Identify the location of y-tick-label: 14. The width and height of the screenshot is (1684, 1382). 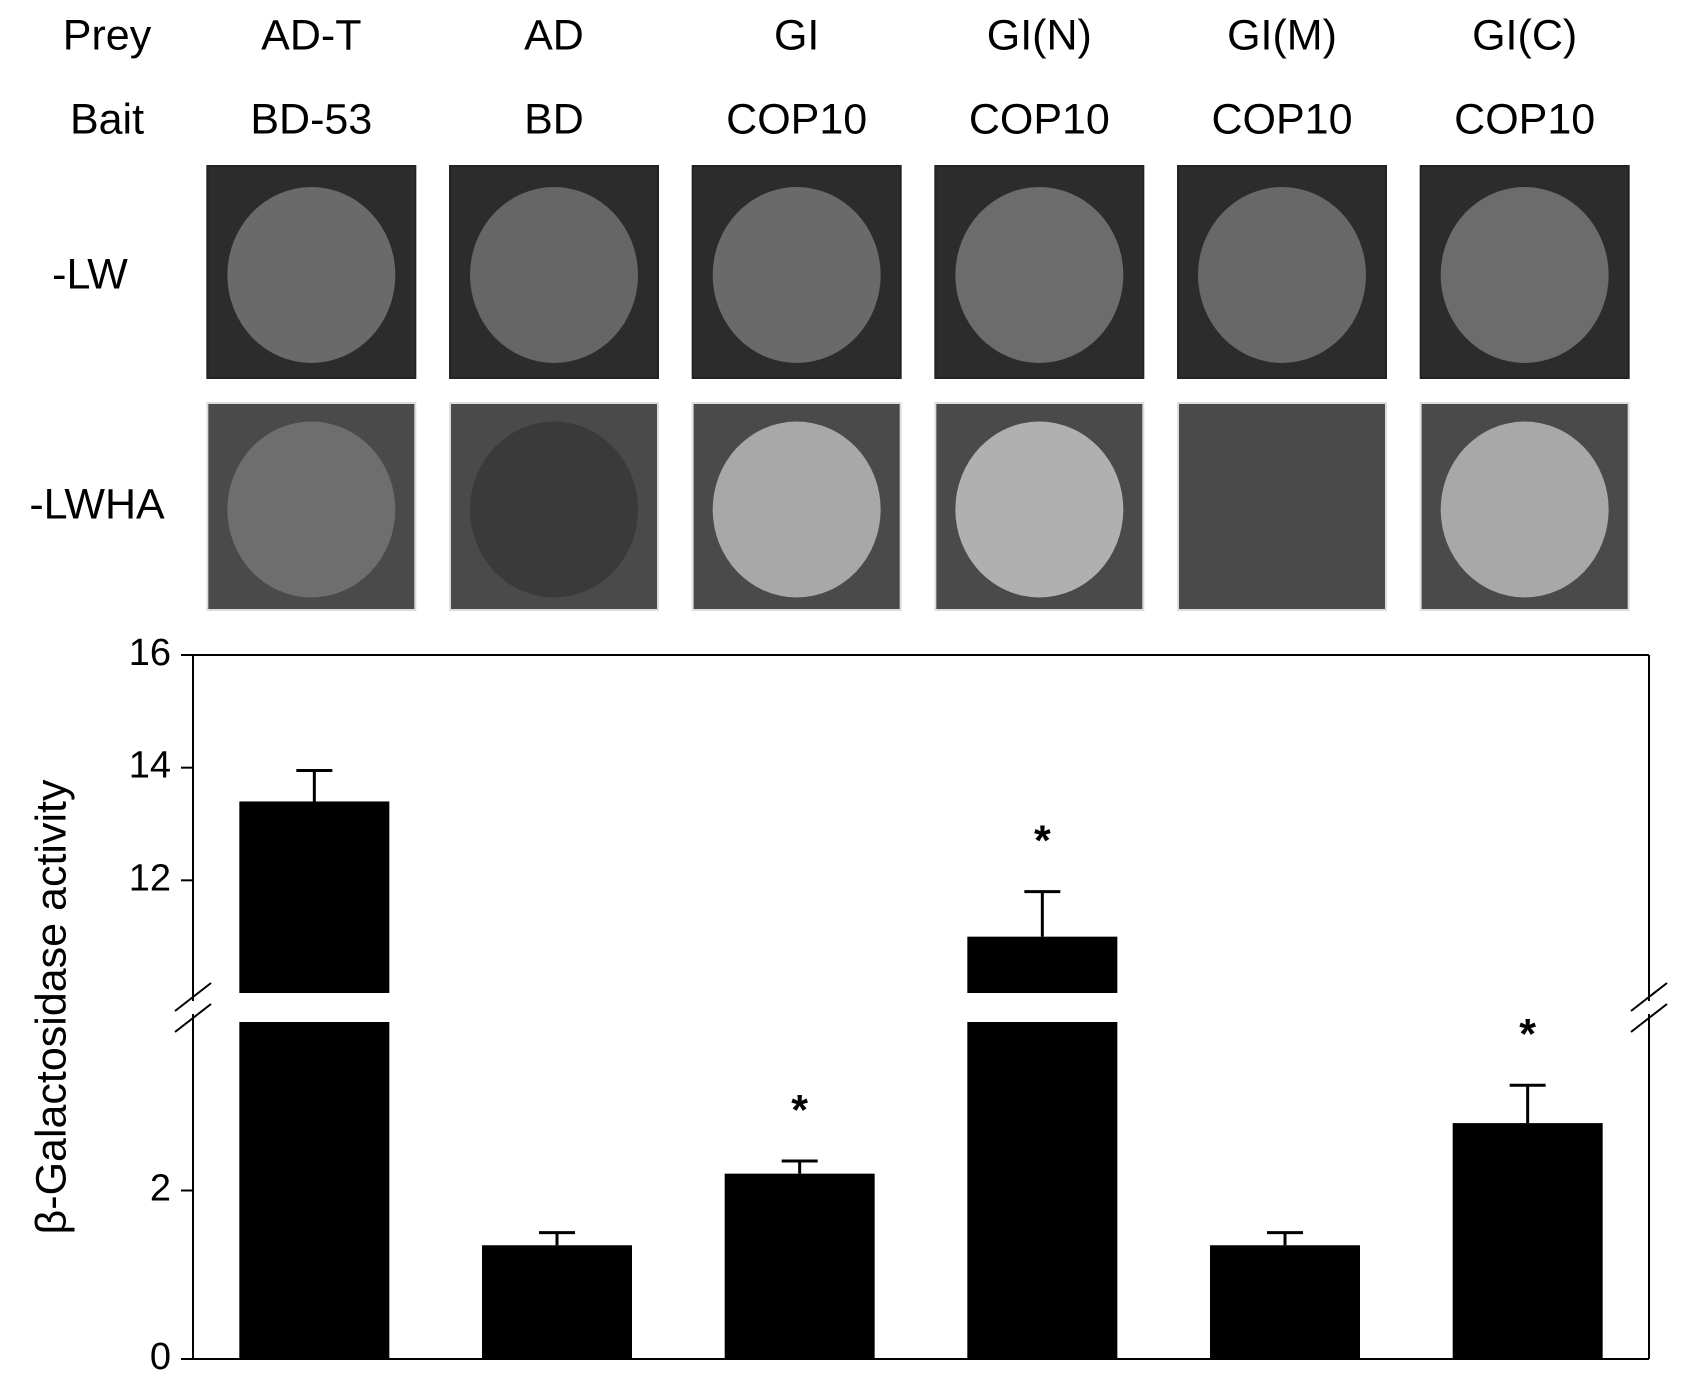
(150, 766).